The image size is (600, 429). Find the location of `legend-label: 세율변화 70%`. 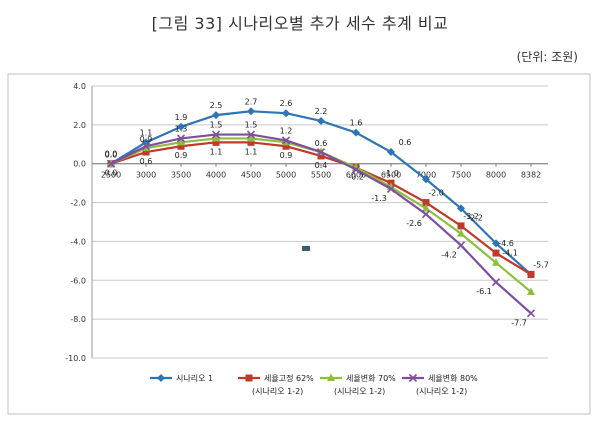

legend-label: 세율변화 70% is located at coordinates (371, 378).